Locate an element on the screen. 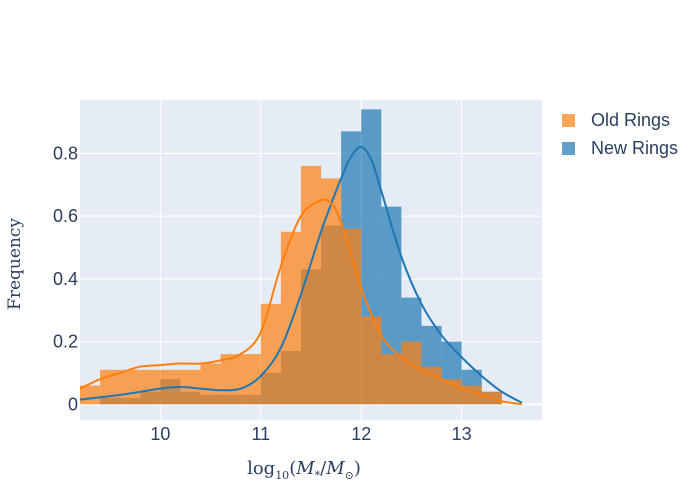 This screenshot has width=700, height=500. x-axis-title: log10(M*/M⊙) is located at coordinates (304, 470).